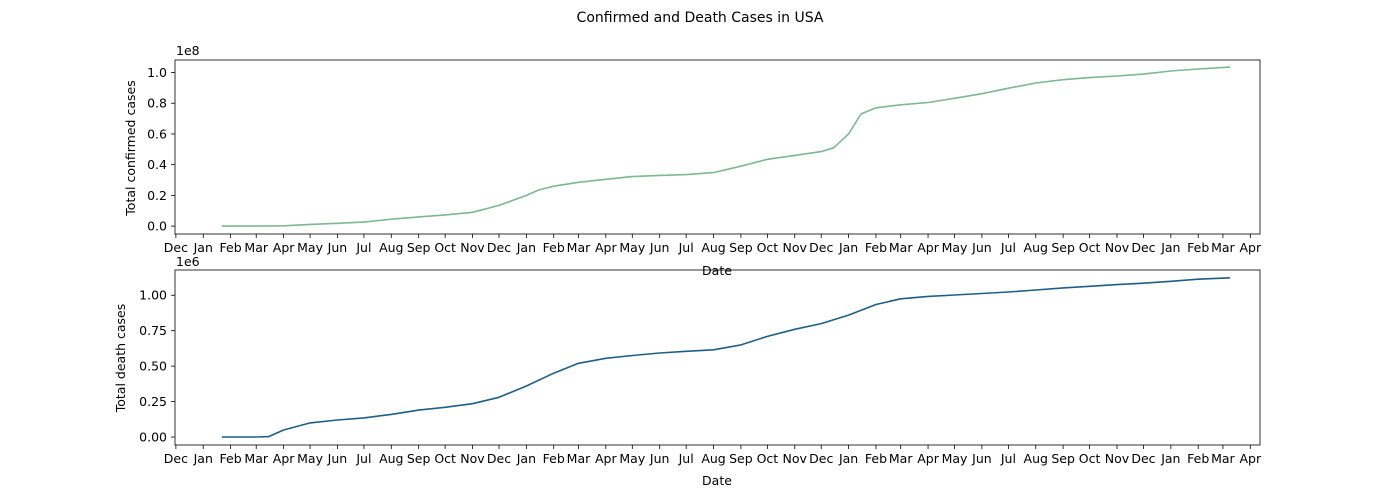 The width and height of the screenshot is (1400, 500). I want to click on death-y-tick-label: 0.50, so click(153, 366).